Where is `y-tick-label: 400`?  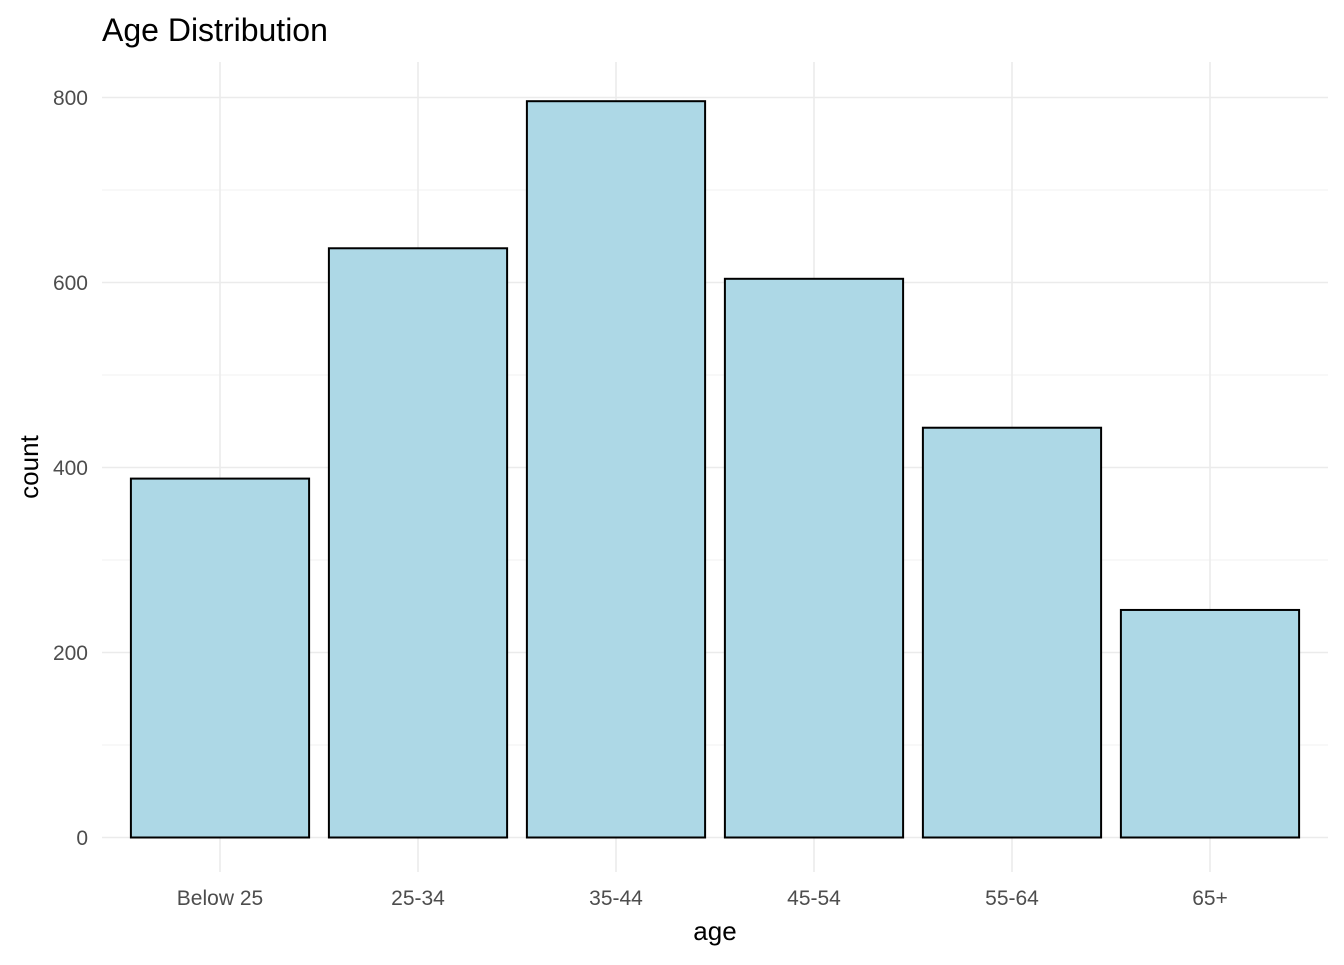 y-tick-label: 400 is located at coordinates (70, 468).